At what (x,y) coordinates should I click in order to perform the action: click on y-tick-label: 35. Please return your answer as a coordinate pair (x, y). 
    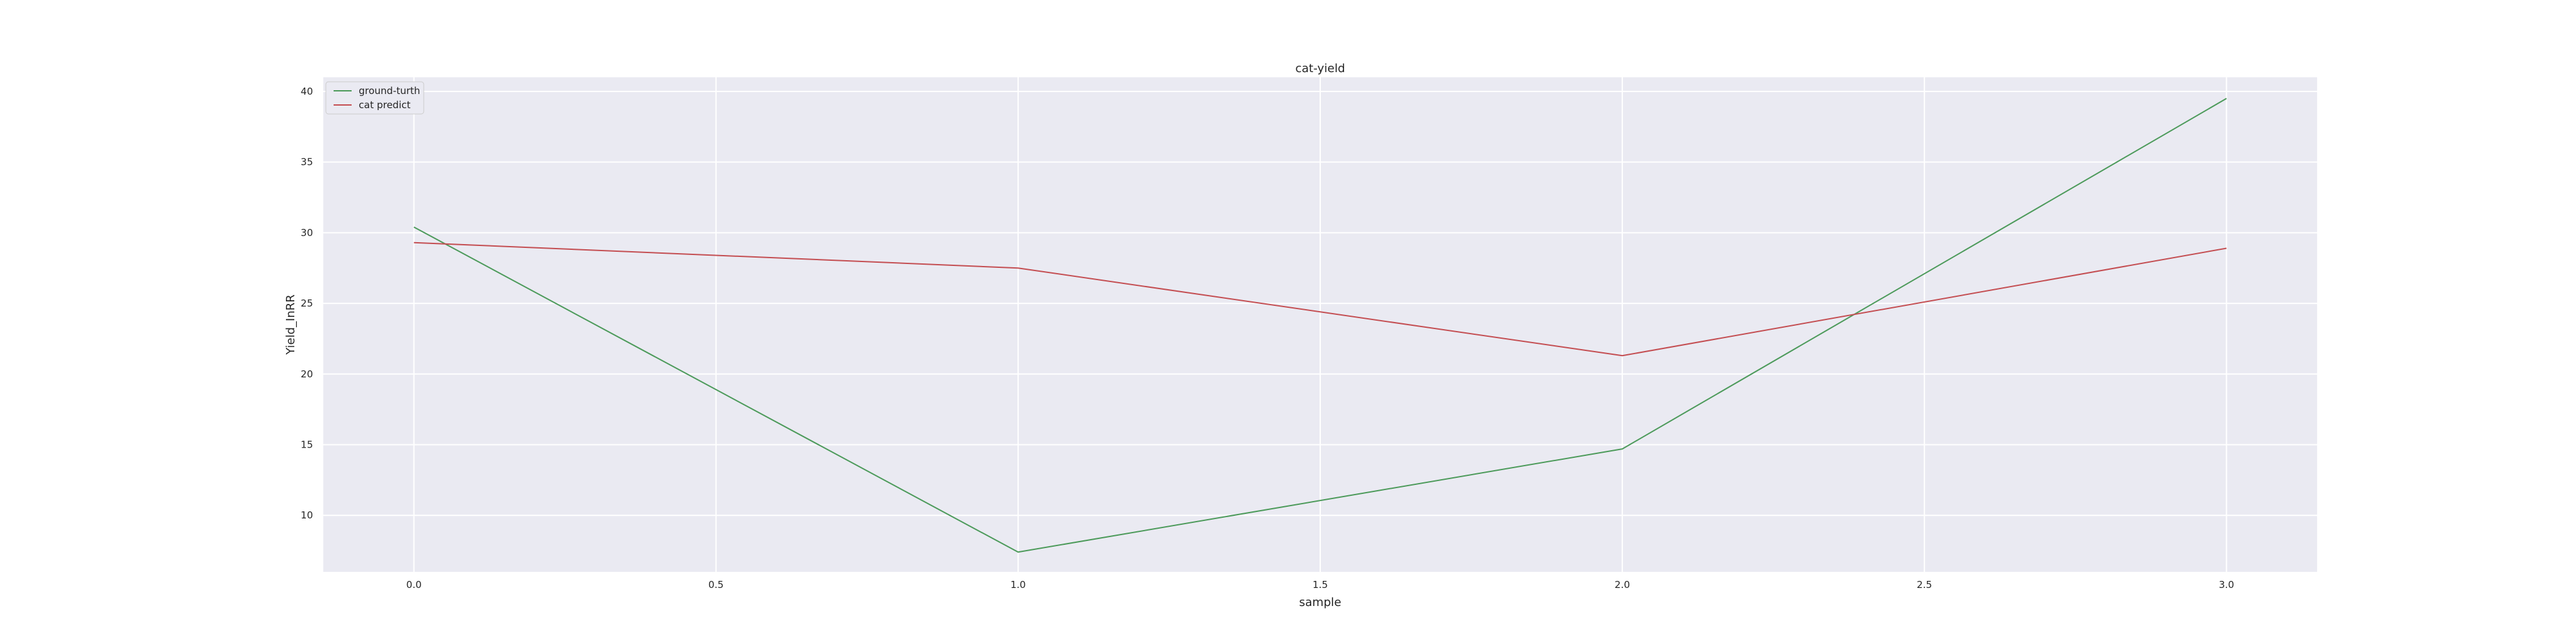
    Looking at the image, I should click on (307, 162).